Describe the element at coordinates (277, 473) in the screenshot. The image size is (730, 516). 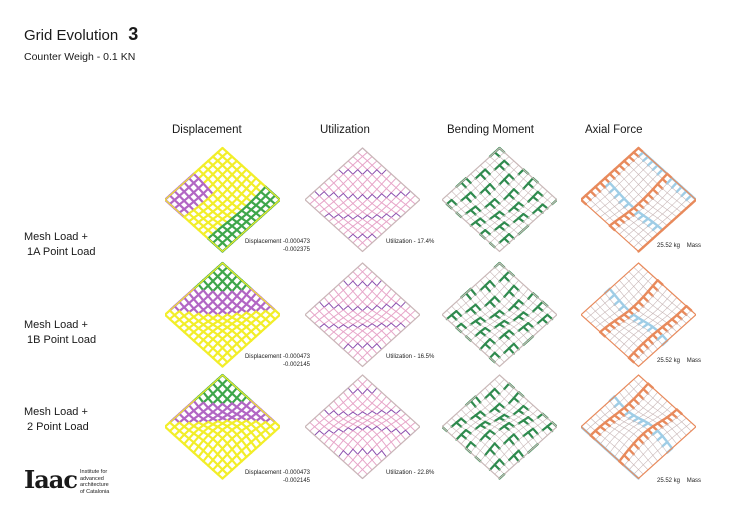
I see `displacement-3-line1: Displacement -0.000473` at that location.